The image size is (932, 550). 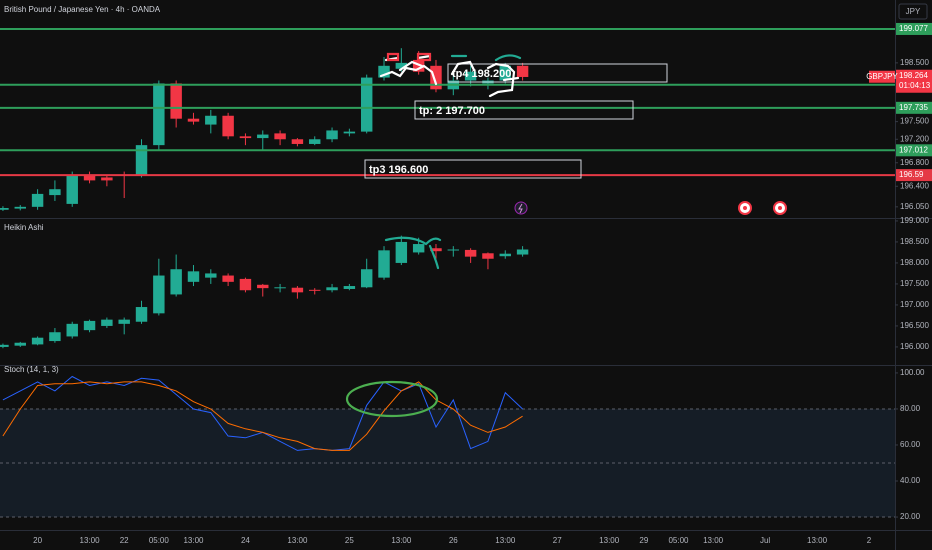 I want to click on event-icon, so click(x=521, y=208).